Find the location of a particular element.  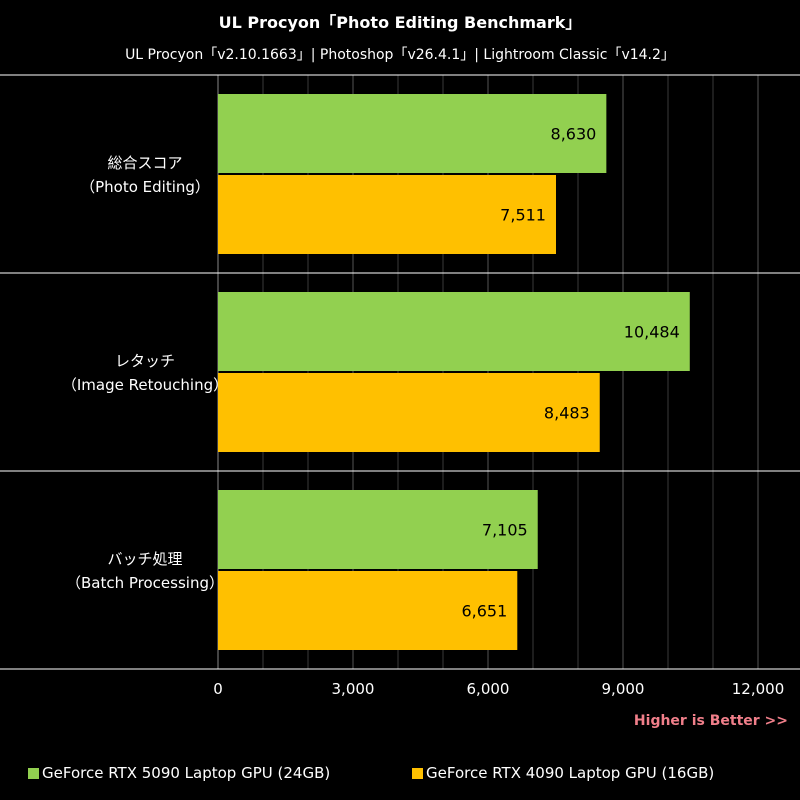

category-label: （Batch Processing） is located at coordinates (145, 583).